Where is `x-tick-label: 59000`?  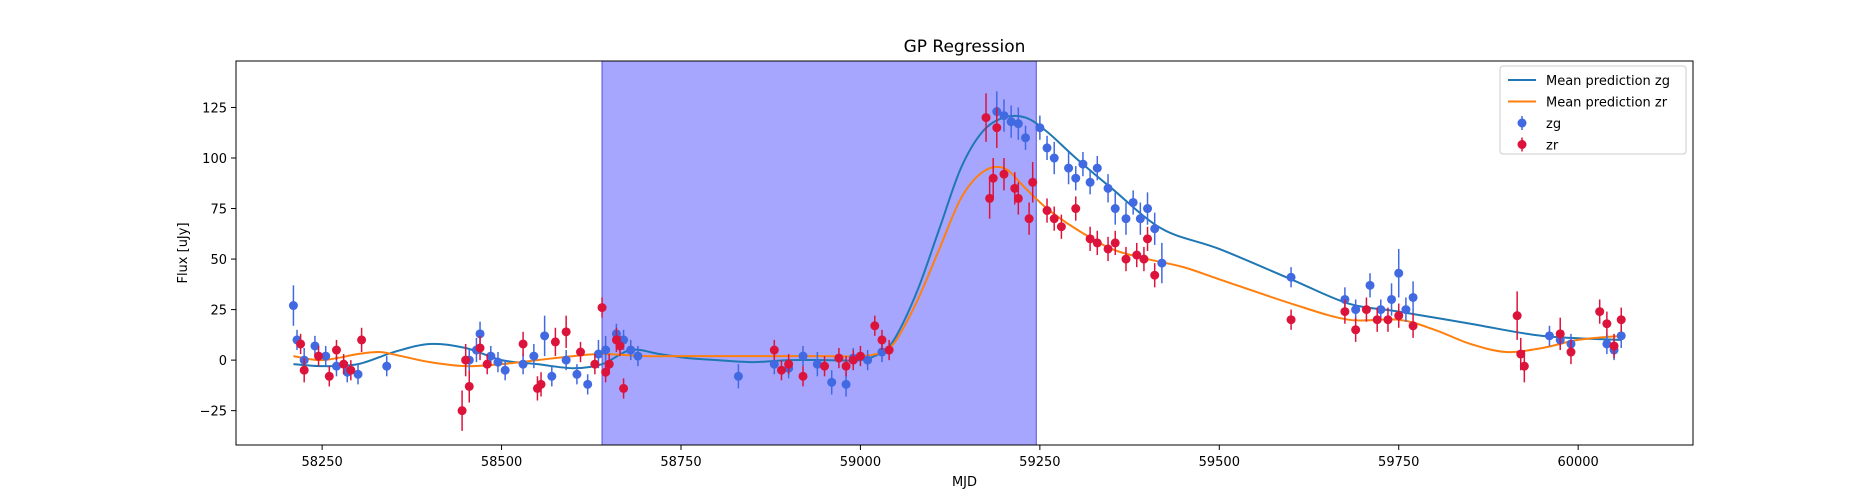 x-tick-label: 59000 is located at coordinates (860, 462).